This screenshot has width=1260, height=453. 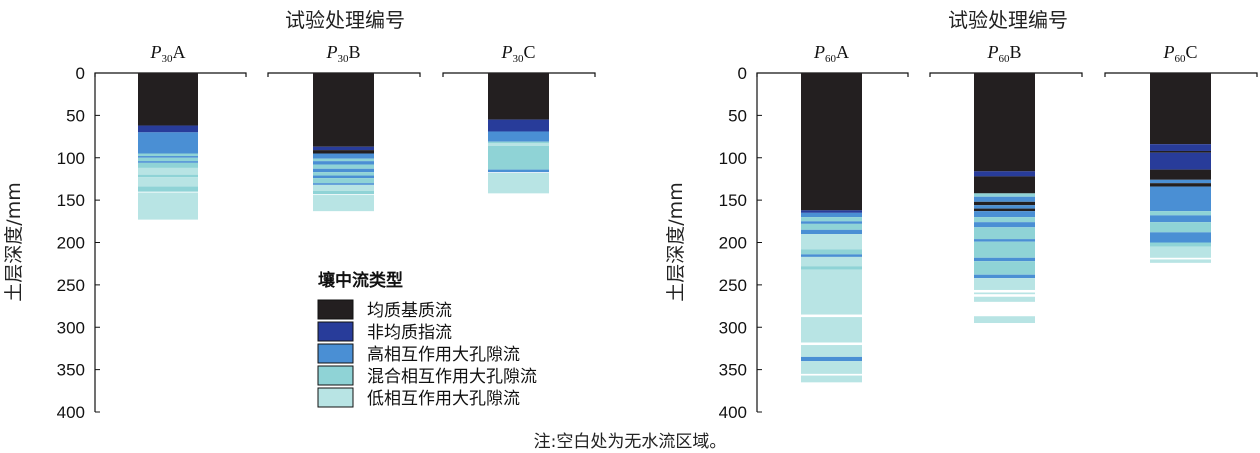 I want to click on column-label: P60B, so click(x=1003, y=53).